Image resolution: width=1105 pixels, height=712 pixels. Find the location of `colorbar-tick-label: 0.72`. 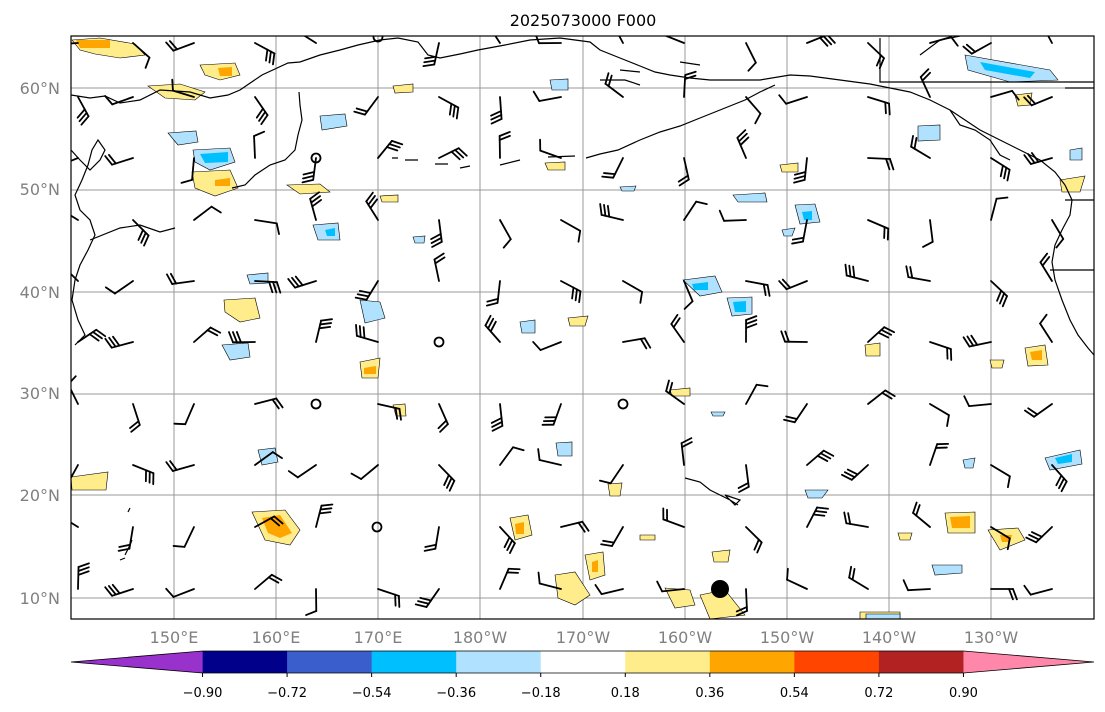

colorbar-tick-label: 0.72 is located at coordinates (878, 693).